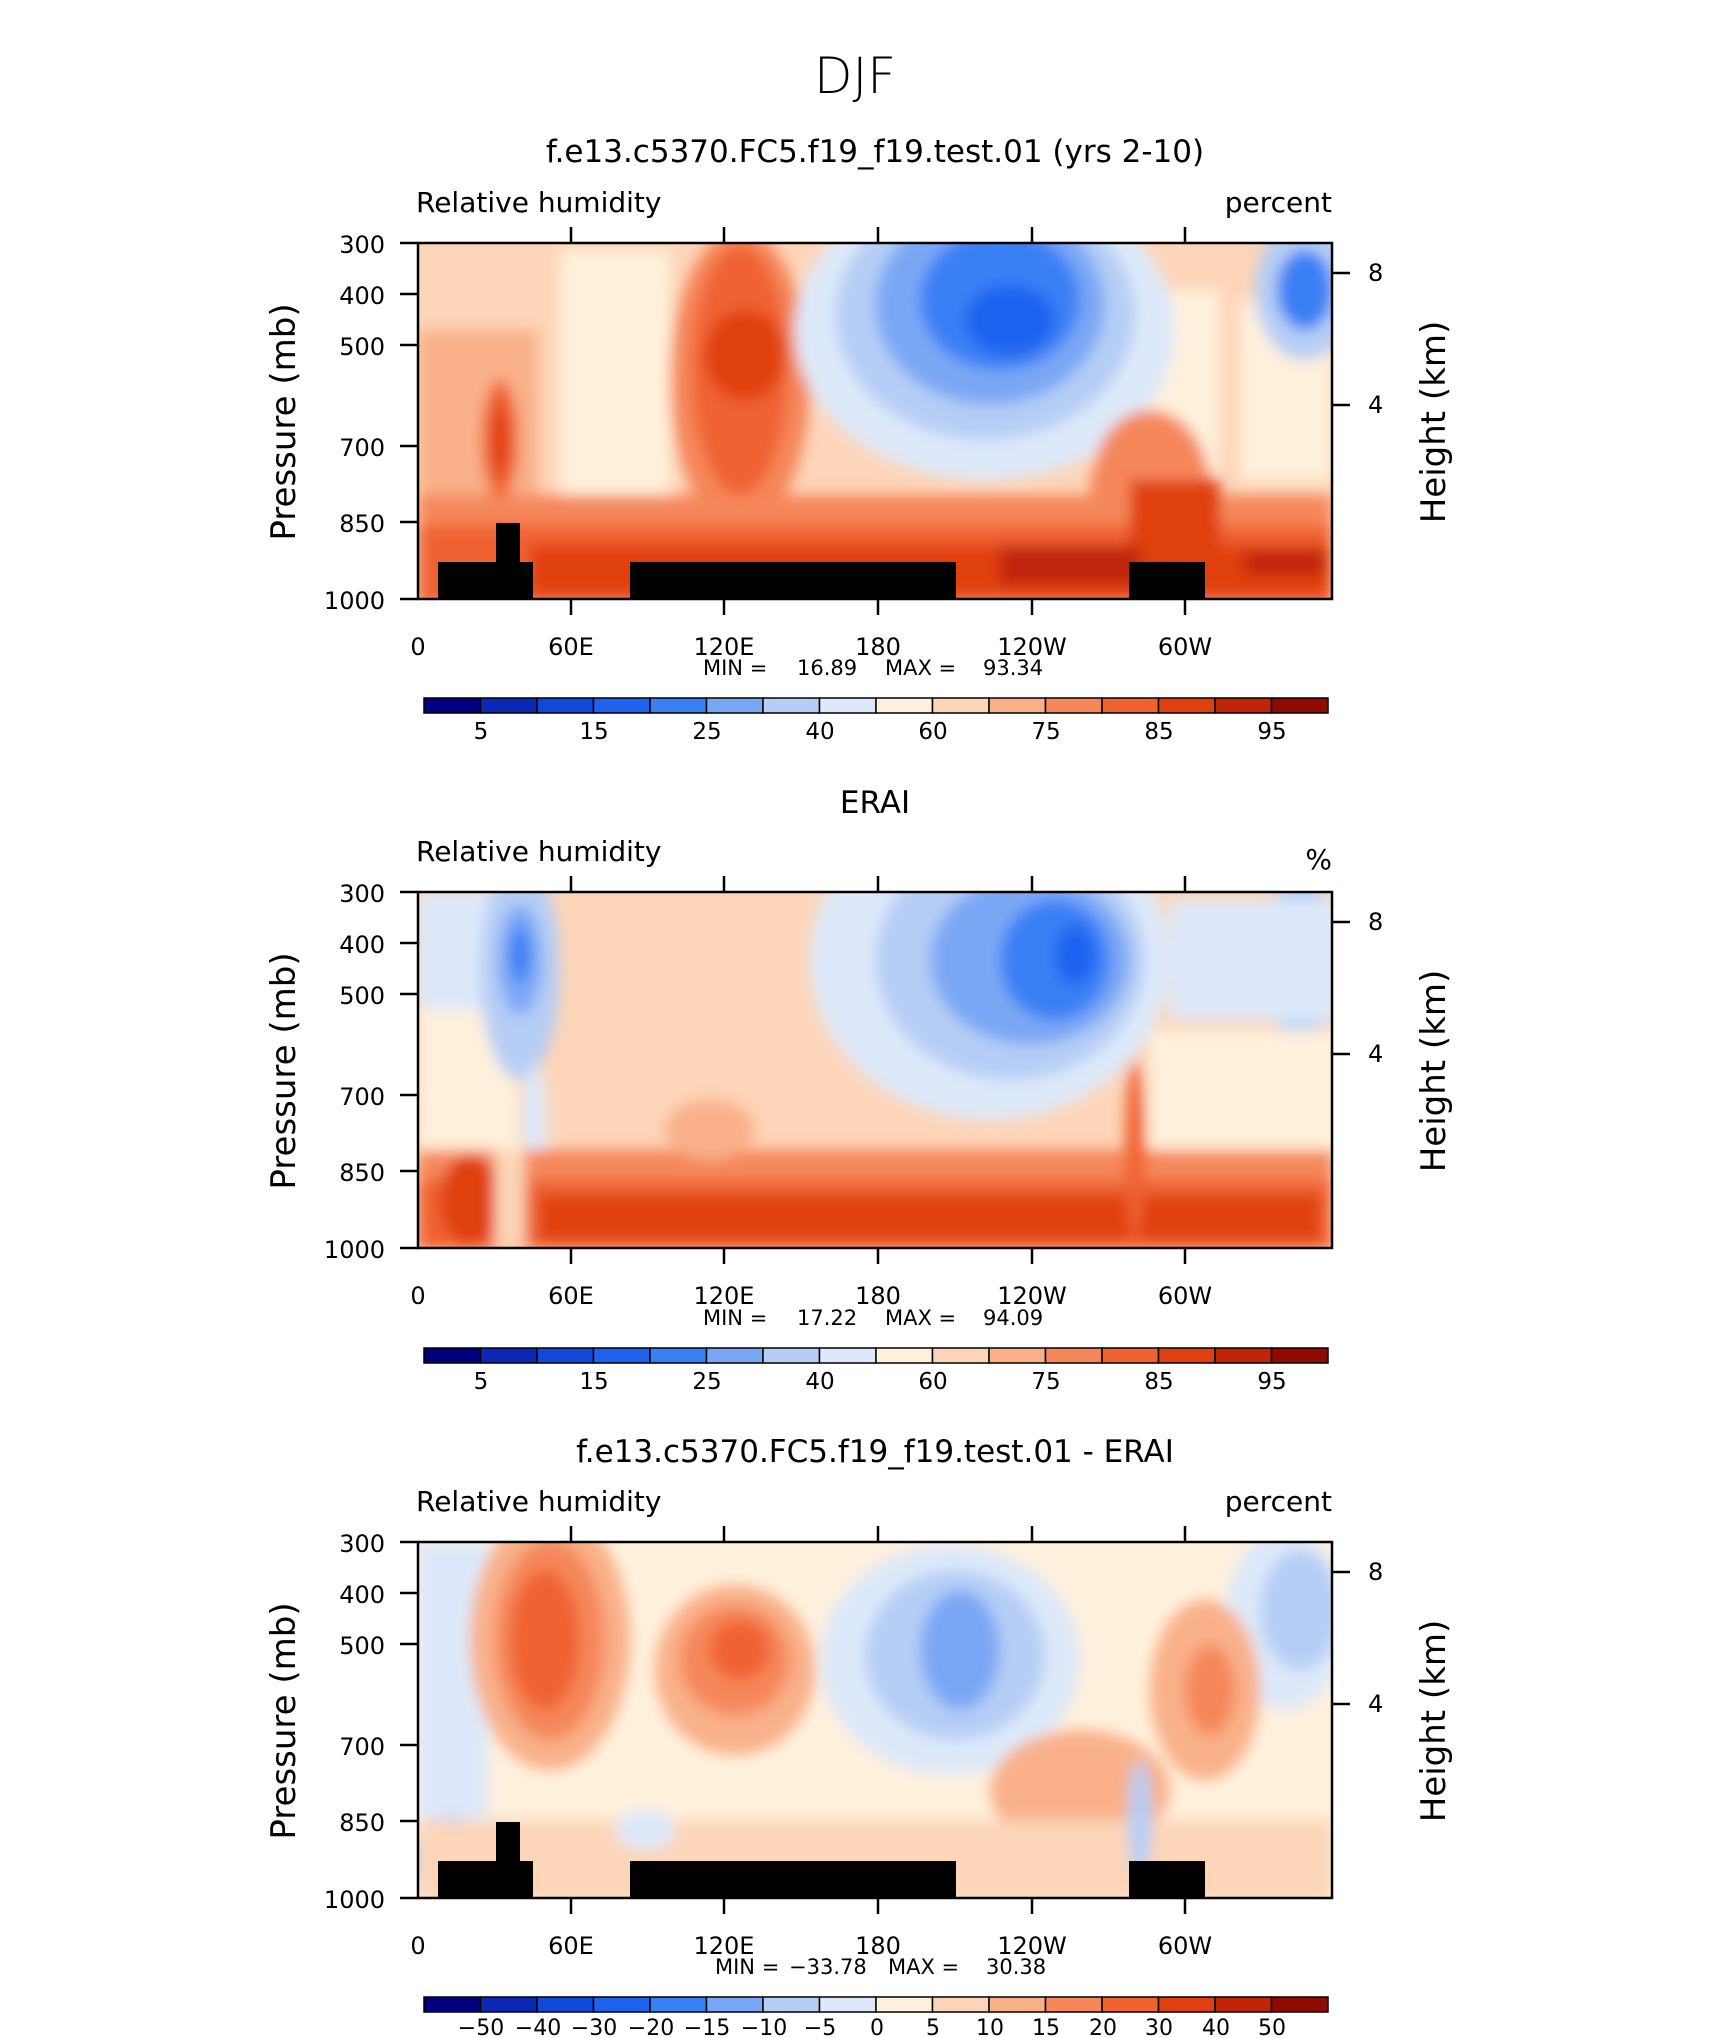  What do you see at coordinates (538, 2027) in the screenshot?
I see `colorbar-tick-label: −40` at bounding box center [538, 2027].